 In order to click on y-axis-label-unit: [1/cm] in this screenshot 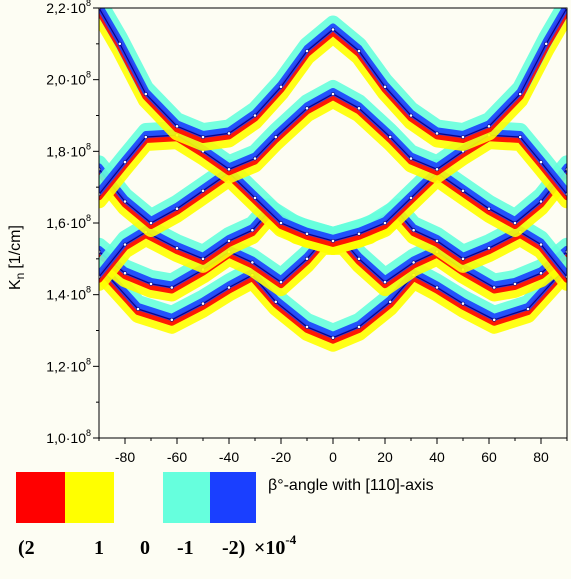, I will do `click(15, 247)`.